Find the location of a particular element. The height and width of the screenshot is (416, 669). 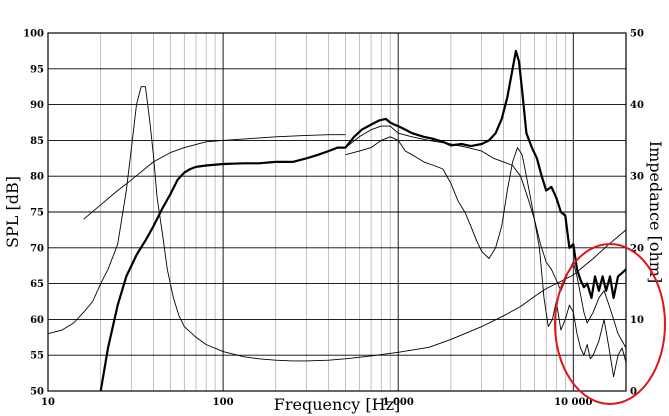

y-tick-label: 95 is located at coordinates (37, 69).